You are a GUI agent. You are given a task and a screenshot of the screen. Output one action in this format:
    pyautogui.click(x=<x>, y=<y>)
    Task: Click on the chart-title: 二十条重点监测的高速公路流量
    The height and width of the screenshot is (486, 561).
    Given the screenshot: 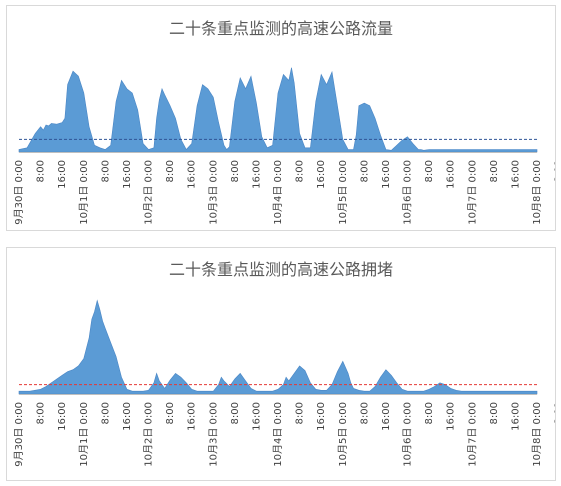 What is the action you would take?
    pyautogui.click(x=281, y=28)
    